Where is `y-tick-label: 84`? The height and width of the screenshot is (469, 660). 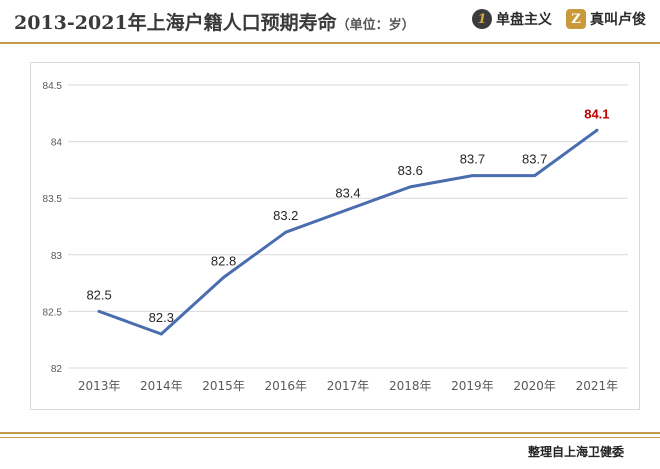 y-tick-label: 84 is located at coordinates (57, 143).